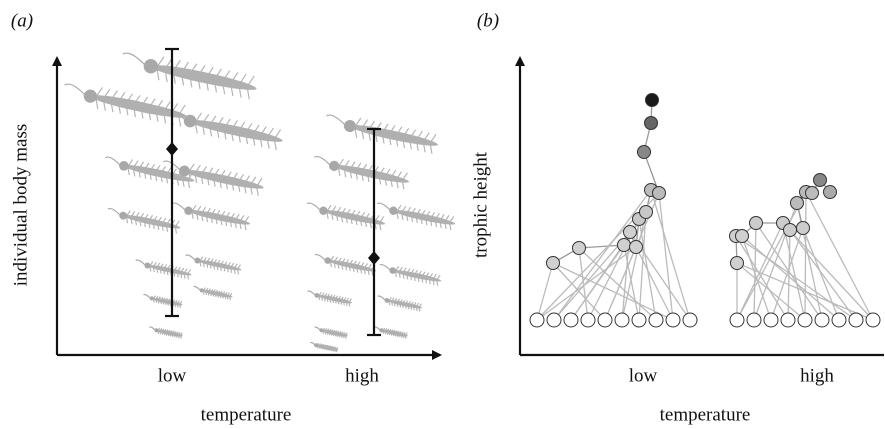 The image size is (885, 429). Describe the element at coordinates (172, 375) in the screenshot. I see `x-tick-label: low` at that location.